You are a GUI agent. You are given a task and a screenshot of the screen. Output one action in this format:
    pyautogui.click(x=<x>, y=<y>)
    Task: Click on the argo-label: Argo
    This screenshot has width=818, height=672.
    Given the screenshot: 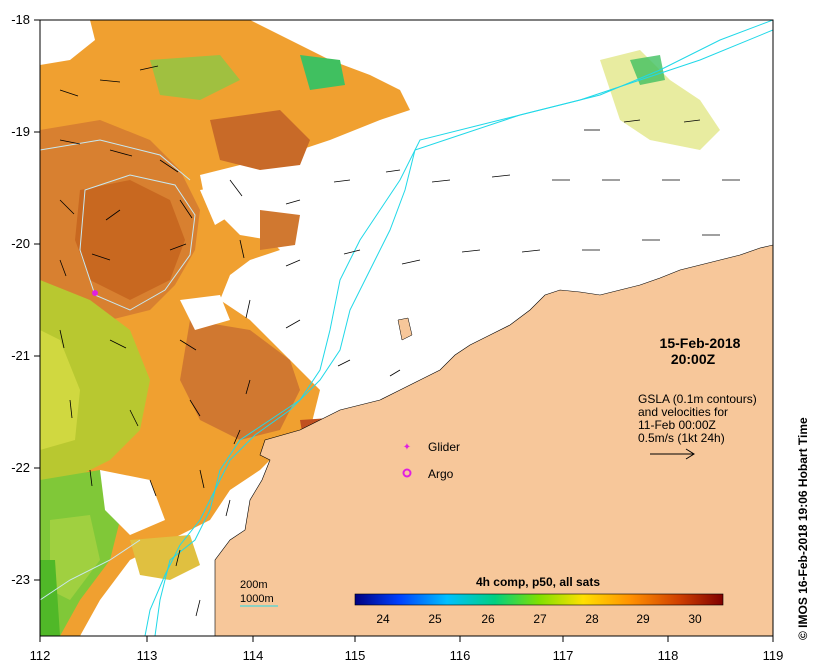 What is the action you would take?
    pyautogui.click(x=441, y=474)
    